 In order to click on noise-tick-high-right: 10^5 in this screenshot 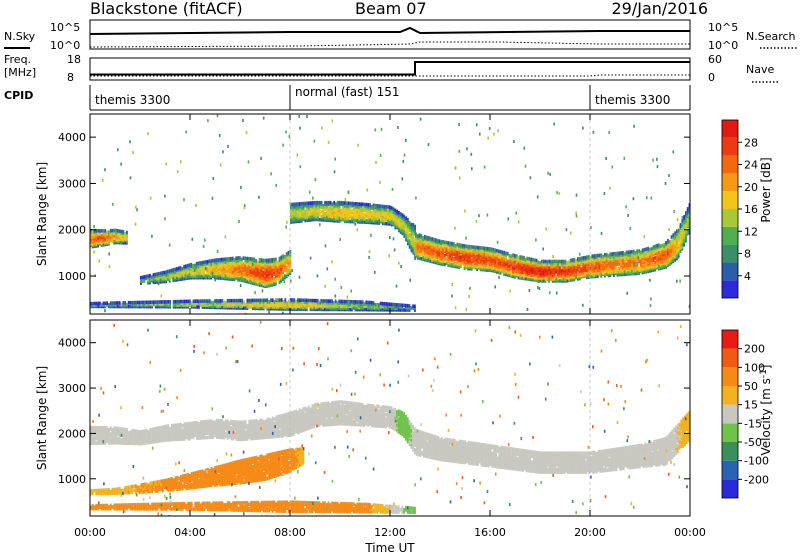, I will do `click(723, 27)`.